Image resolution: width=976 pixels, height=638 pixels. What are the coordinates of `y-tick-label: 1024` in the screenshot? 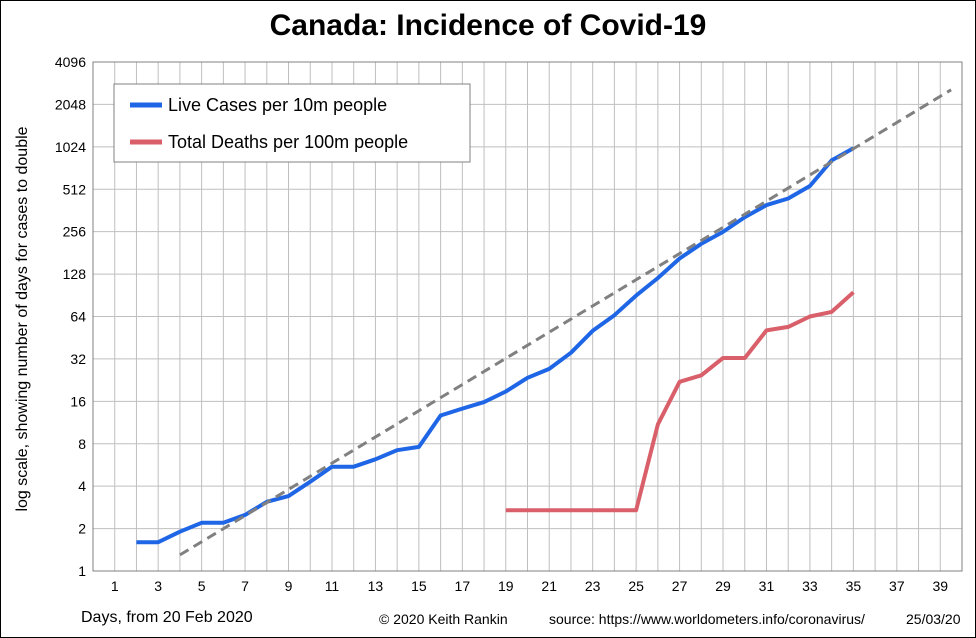 It's located at (70, 147).